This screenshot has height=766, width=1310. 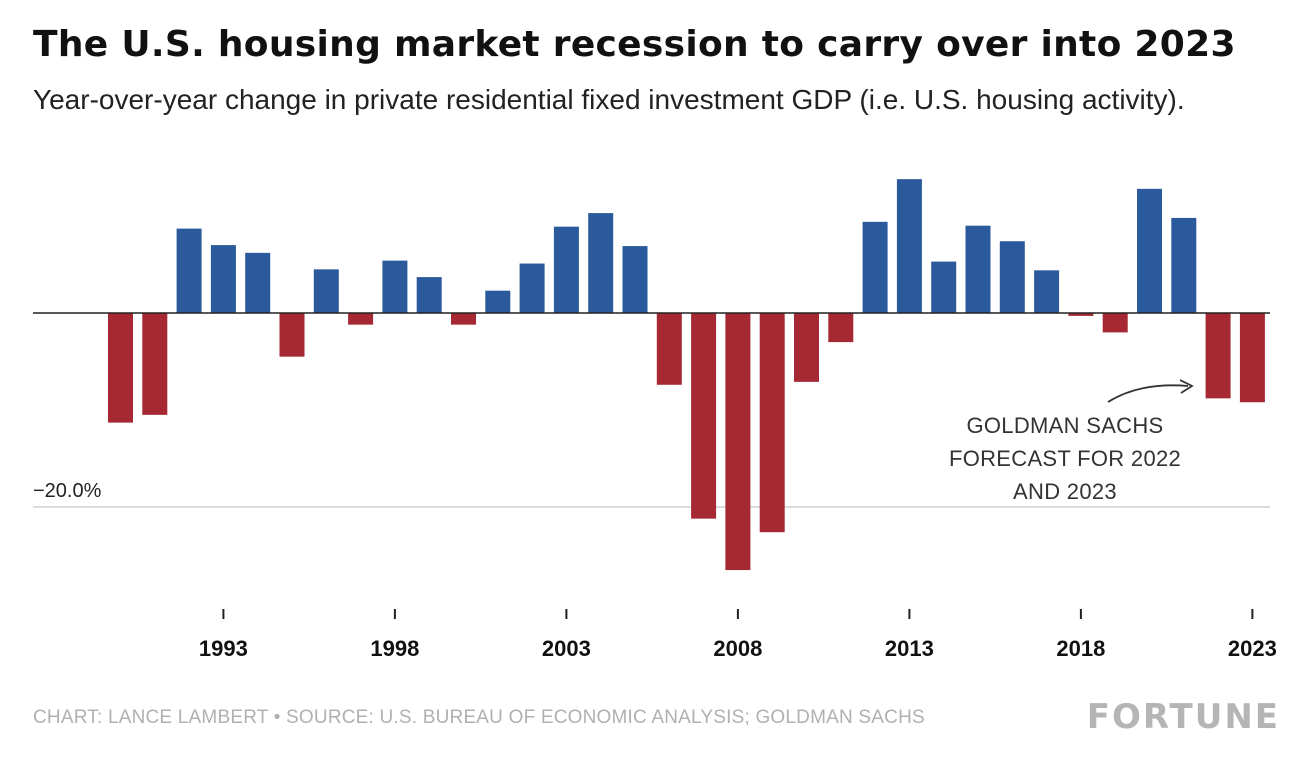 What do you see at coordinates (258, 282) in the screenshot?
I see `bar-1994` at bounding box center [258, 282].